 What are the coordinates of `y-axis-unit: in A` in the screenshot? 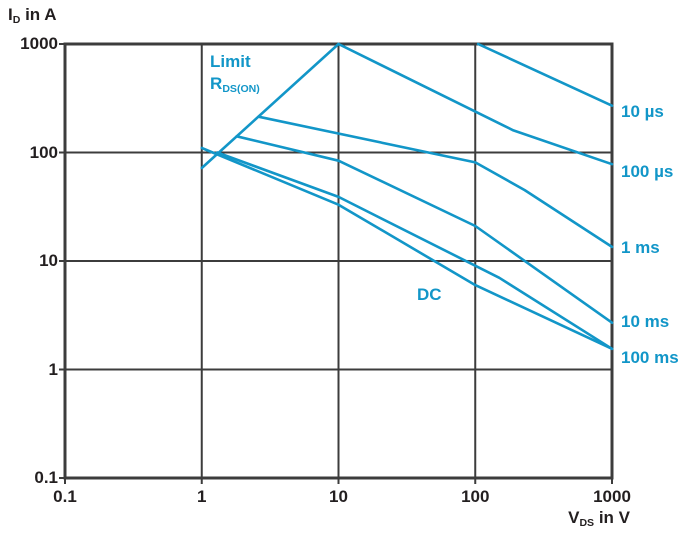 It's located at (38, 14).